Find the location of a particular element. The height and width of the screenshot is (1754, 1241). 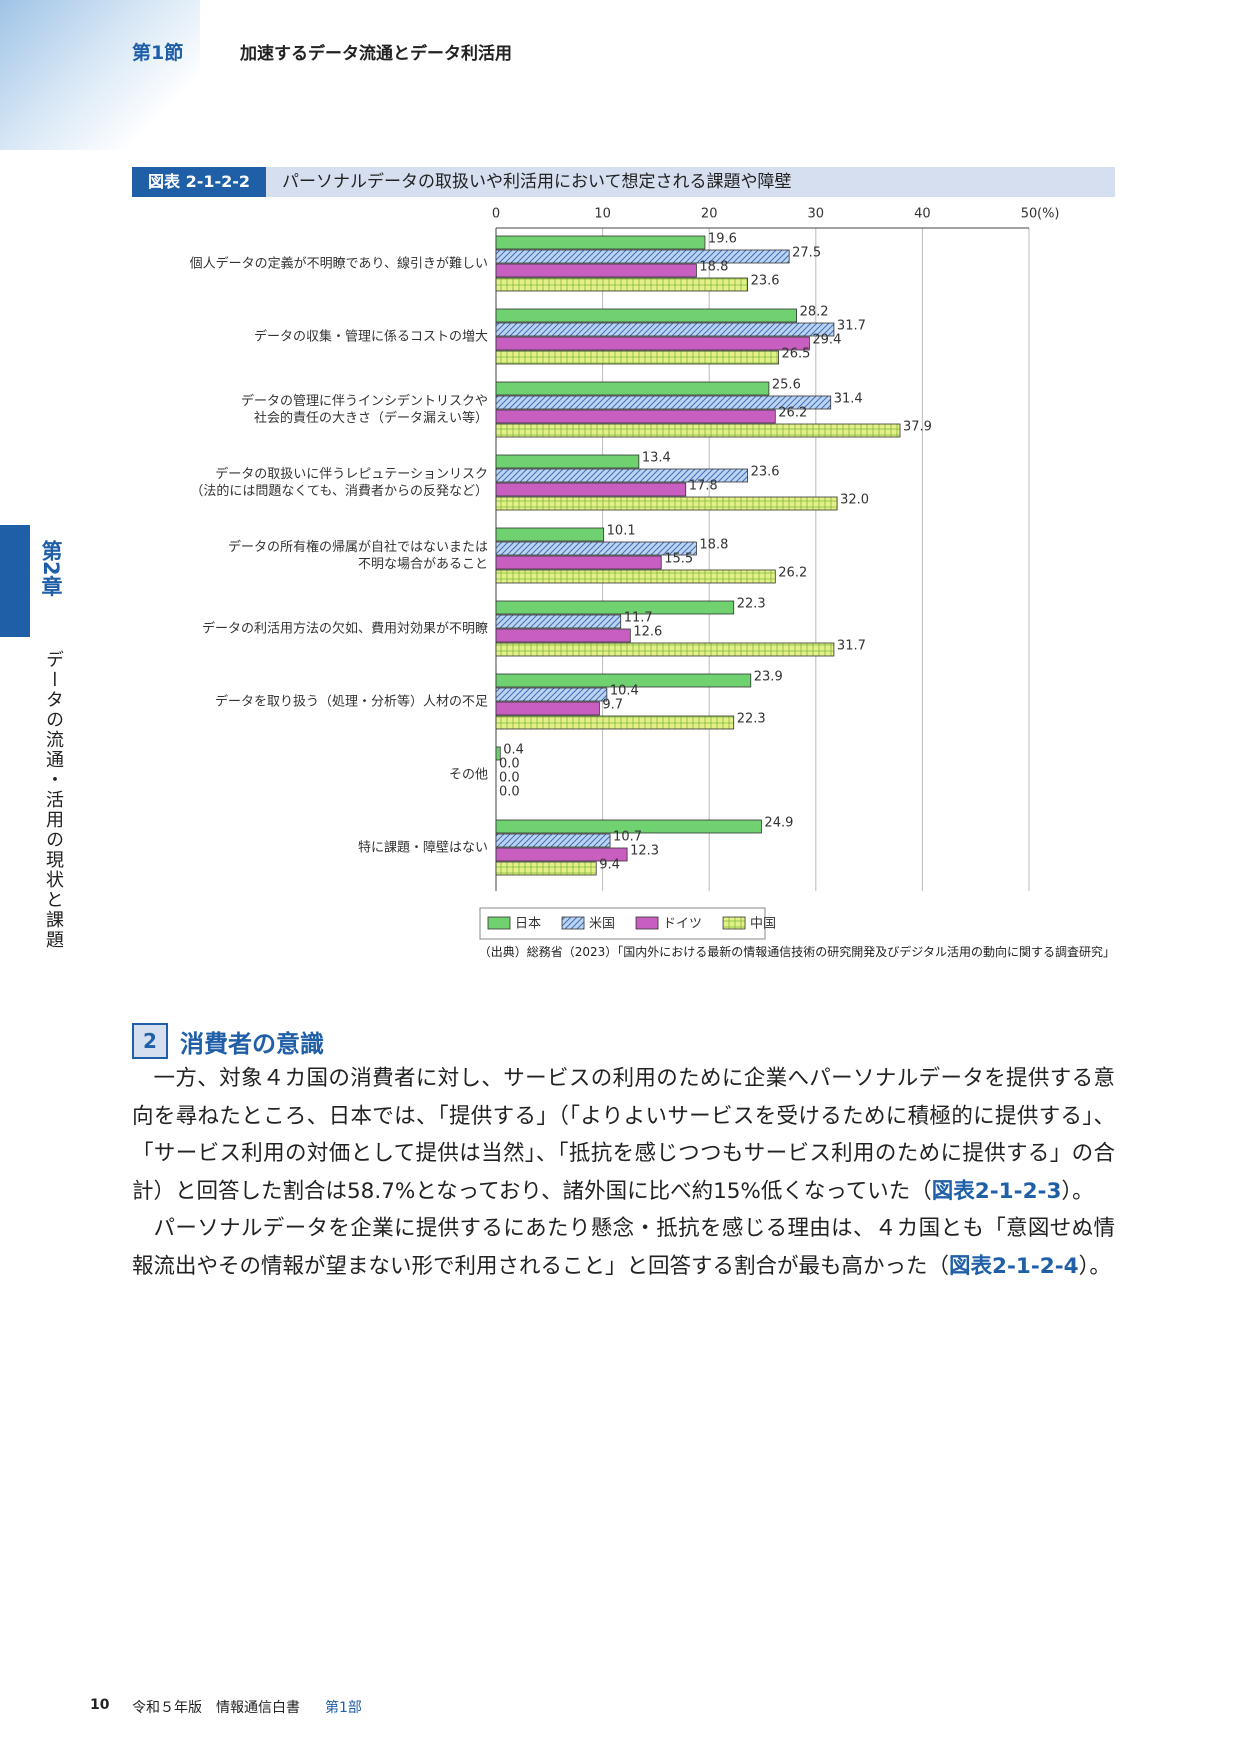

legend-label: ドイツ is located at coordinates (682, 924).